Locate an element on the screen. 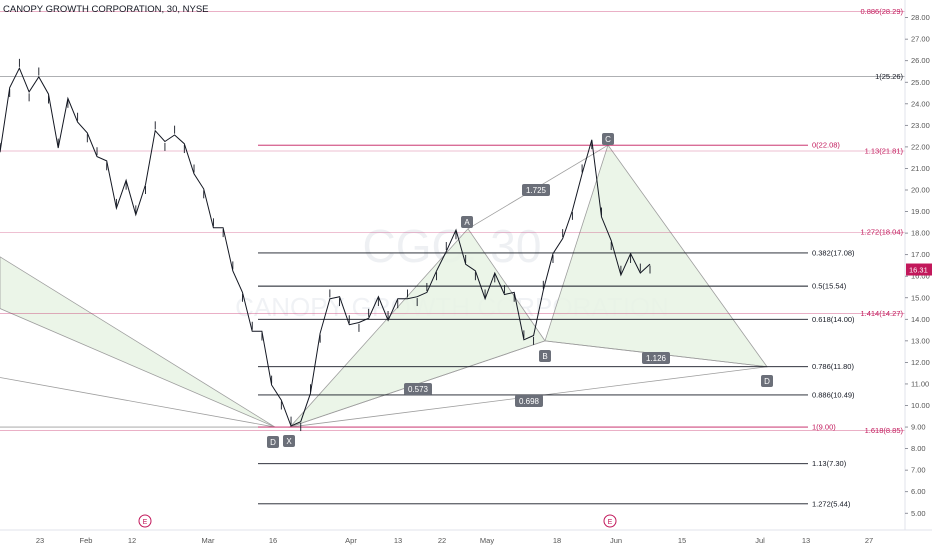 The height and width of the screenshot is (555, 932). fib-label-2: 0(22.08) is located at coordinates (826, 145).